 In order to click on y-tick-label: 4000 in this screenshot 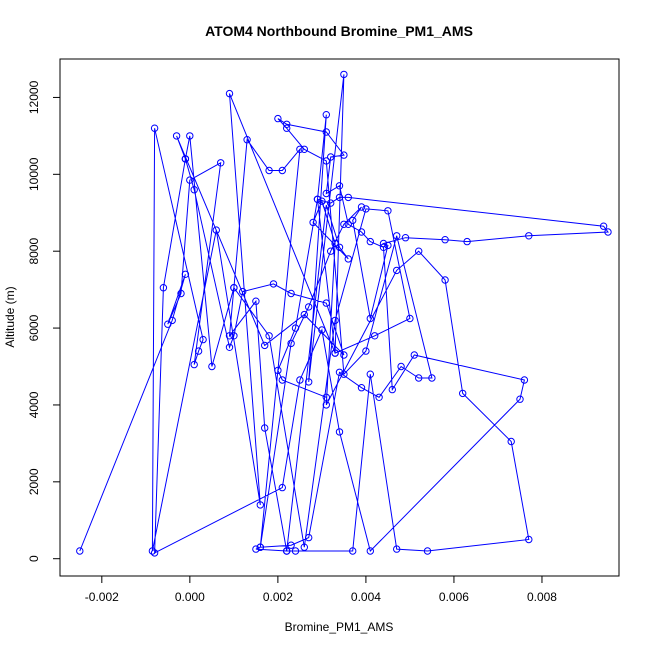, I will do `click(34, 404)`.